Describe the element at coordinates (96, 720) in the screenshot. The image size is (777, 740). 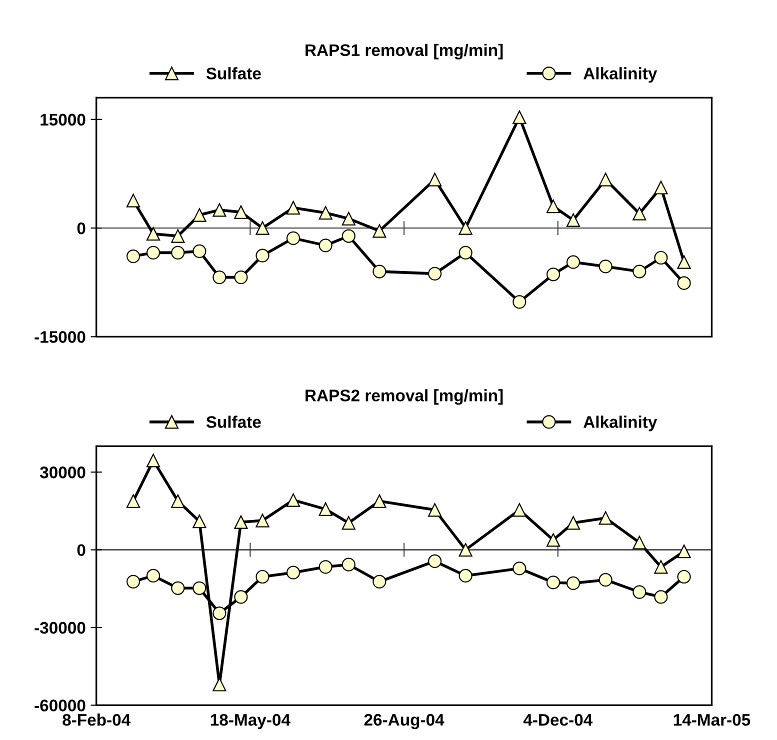
I see `x-tick-label: 8-Feb-04` at that location.